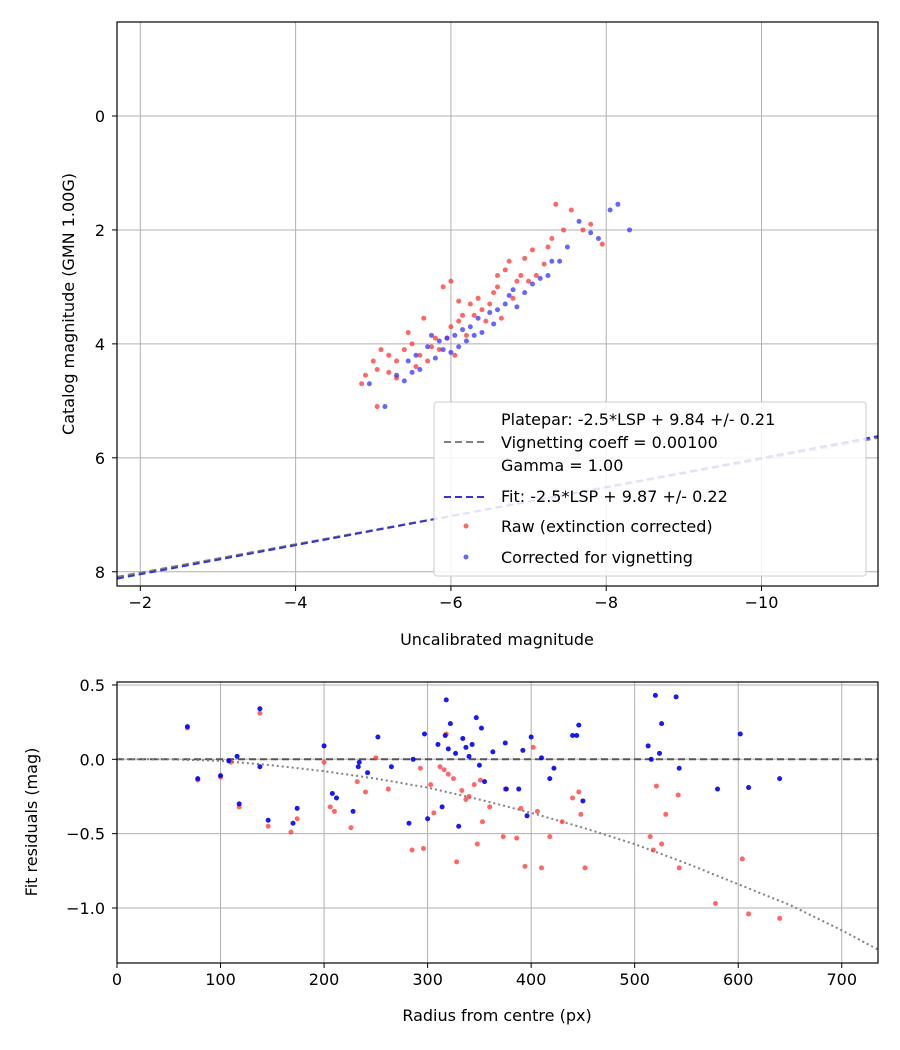  What do you see at coordinates (220, 979) in the screenshot?
I see `residuals-x-tick-label: 100` at bounding box center [220, 979].